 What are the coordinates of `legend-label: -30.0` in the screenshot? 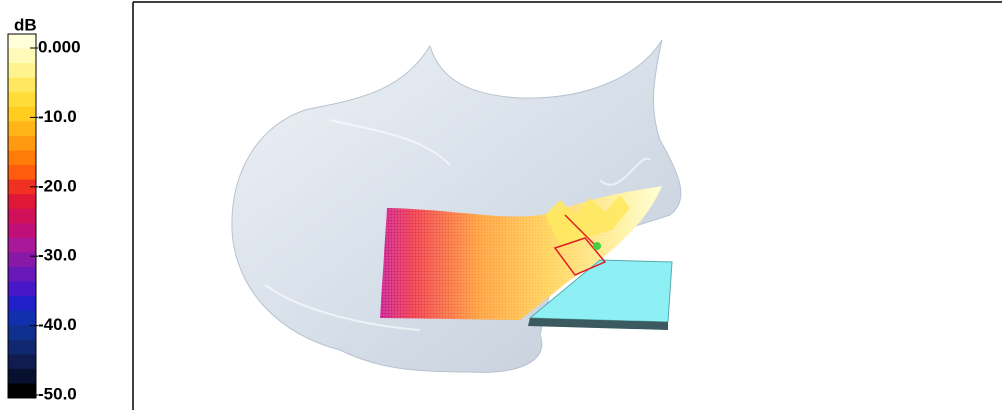 It's located at (57, 255).